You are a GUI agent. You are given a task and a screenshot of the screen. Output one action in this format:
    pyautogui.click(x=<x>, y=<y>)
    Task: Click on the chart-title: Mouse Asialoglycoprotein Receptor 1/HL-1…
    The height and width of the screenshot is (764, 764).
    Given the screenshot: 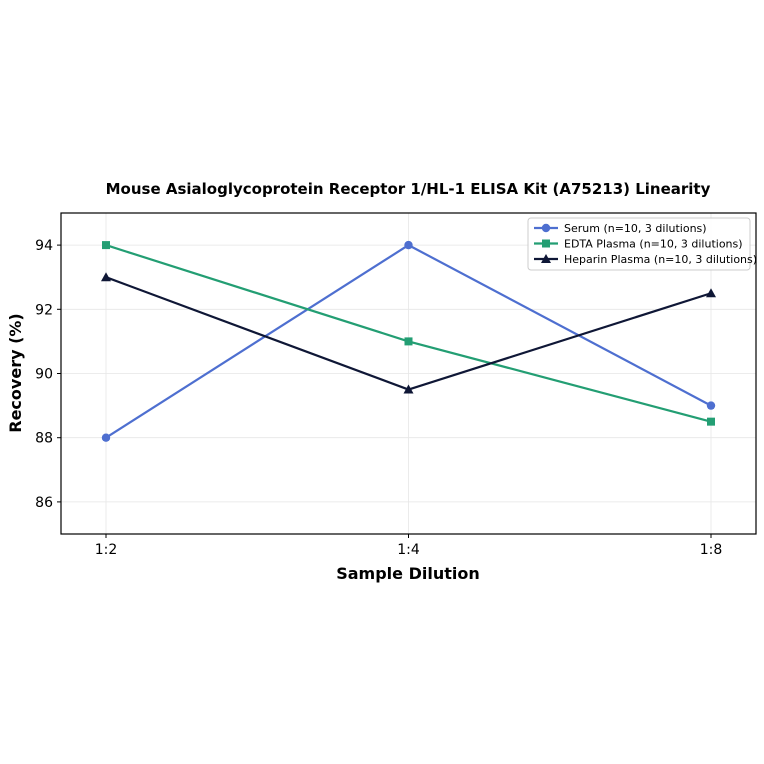 What is the action you would take?
    pyautogui.click(x=408, y=189)
    